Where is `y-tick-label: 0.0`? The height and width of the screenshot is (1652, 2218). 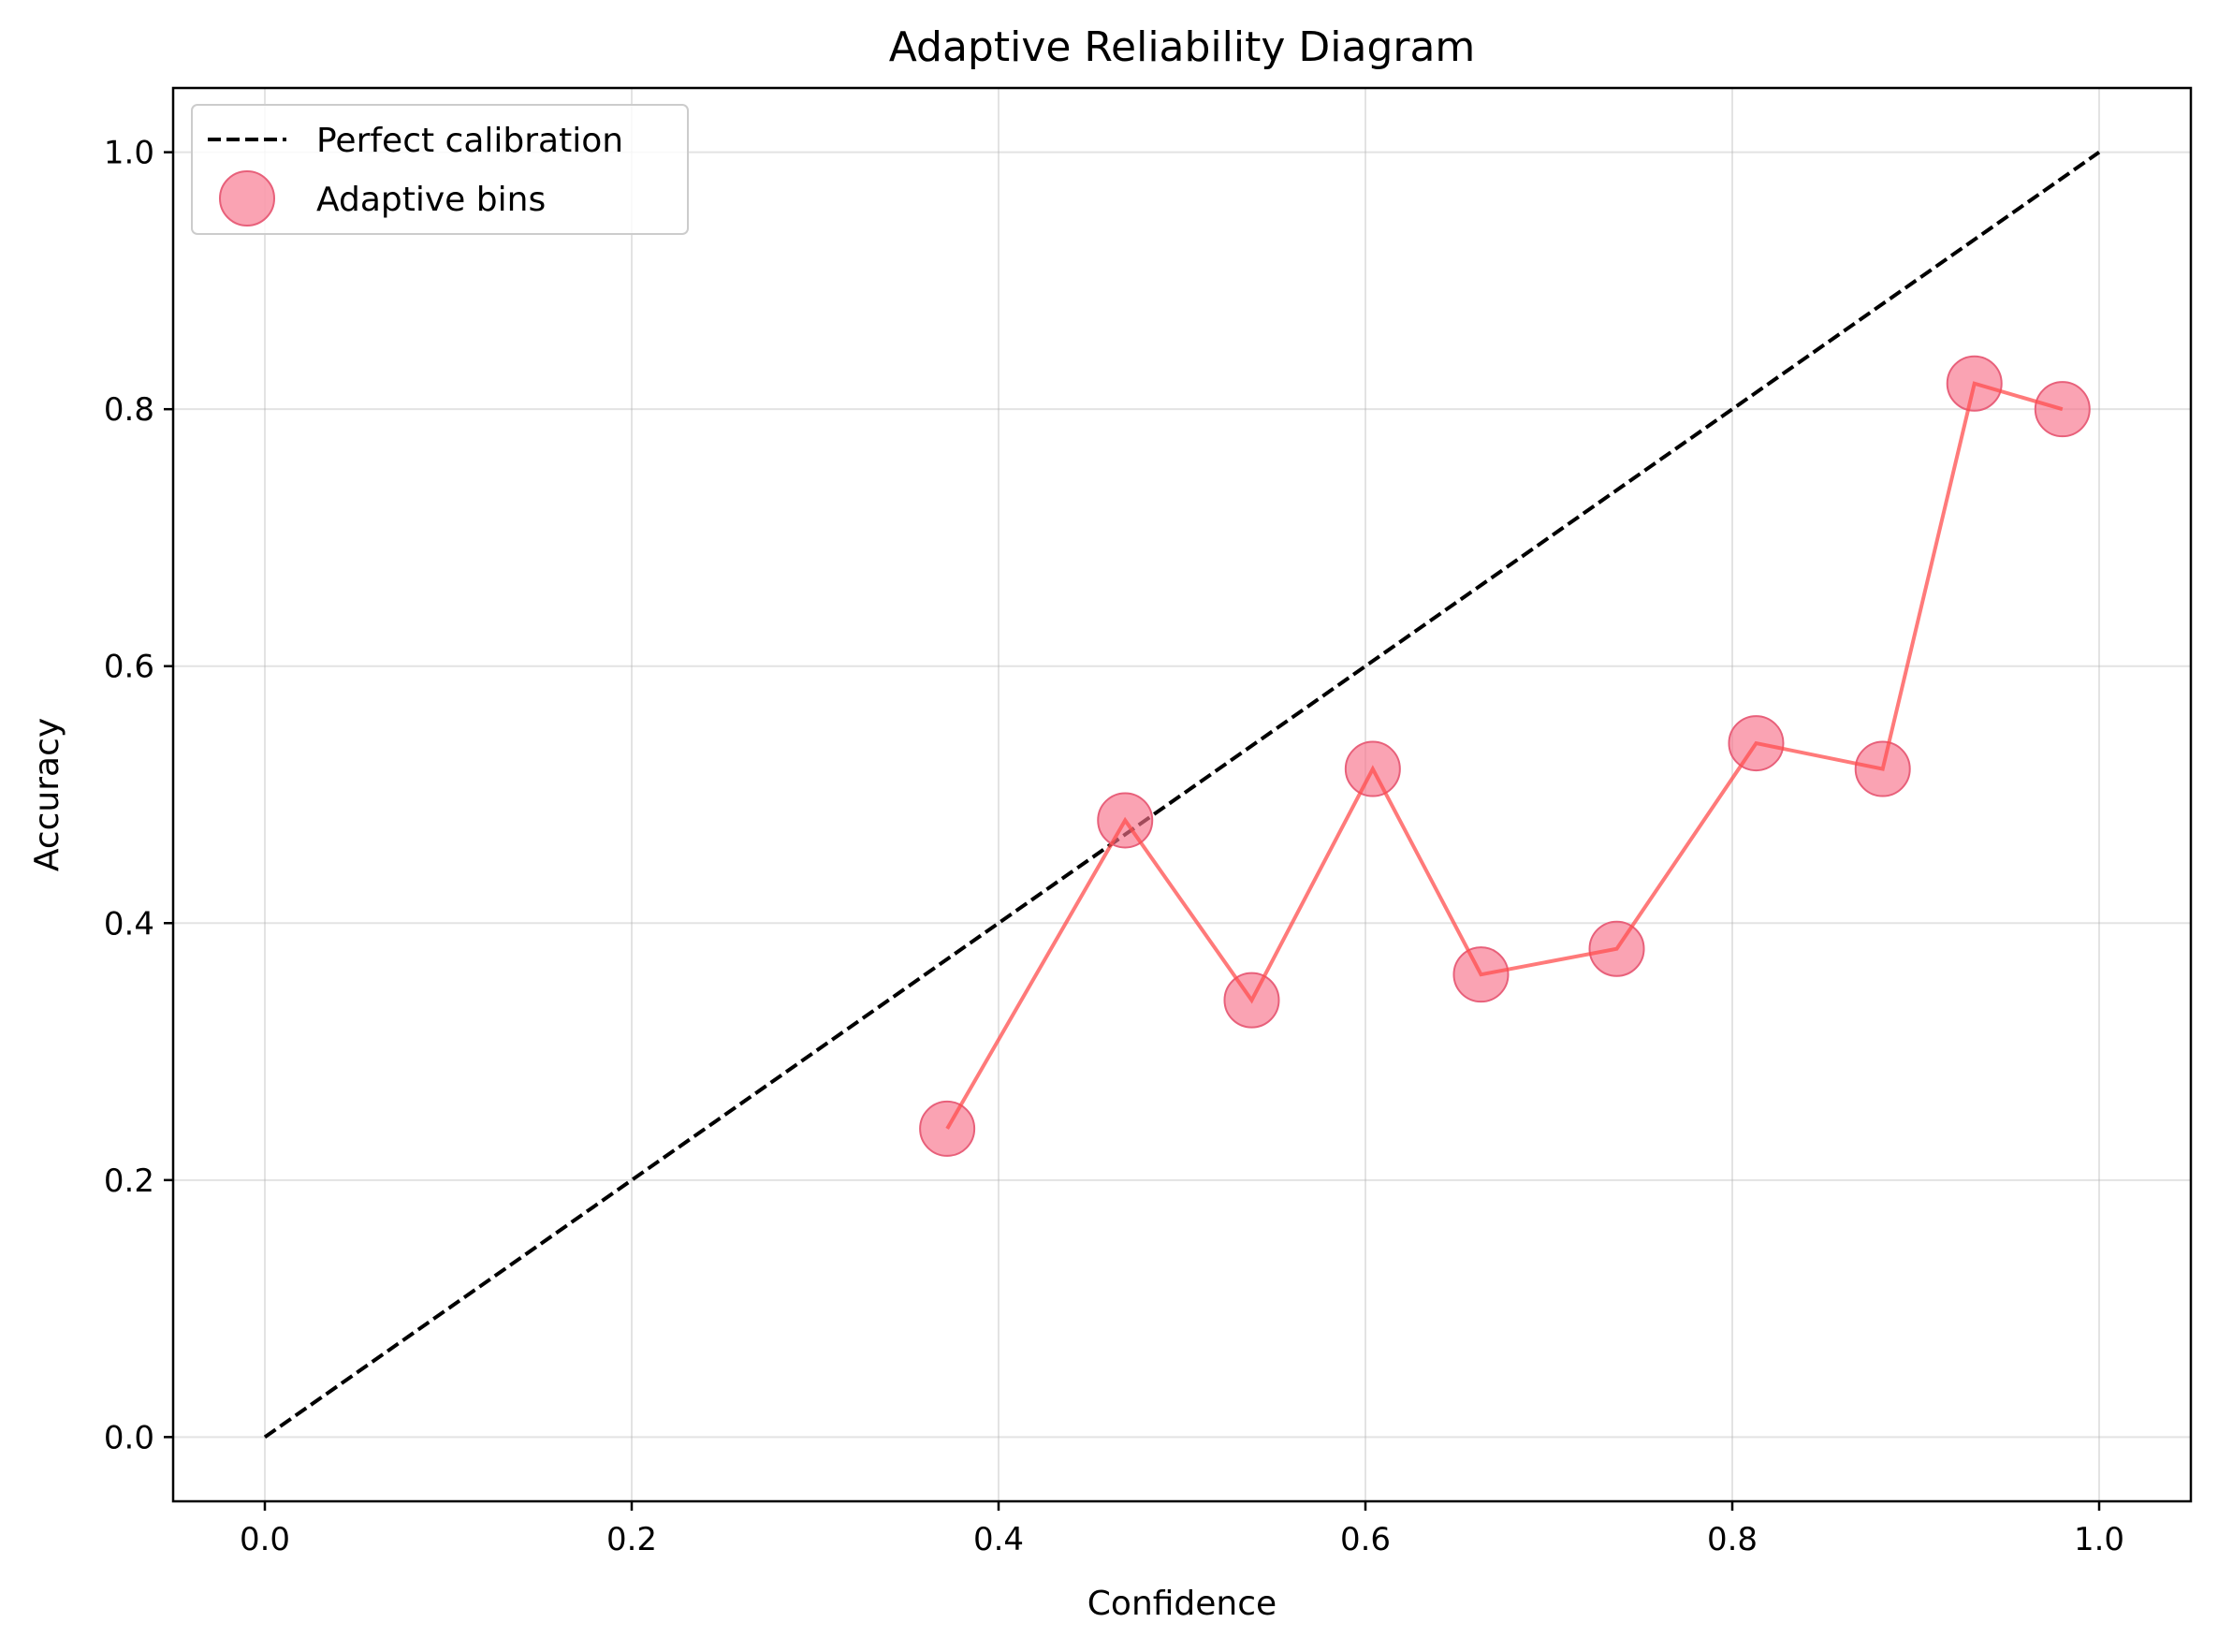
y-tick-label: 0.0 is located at coordinates (129, 1437).